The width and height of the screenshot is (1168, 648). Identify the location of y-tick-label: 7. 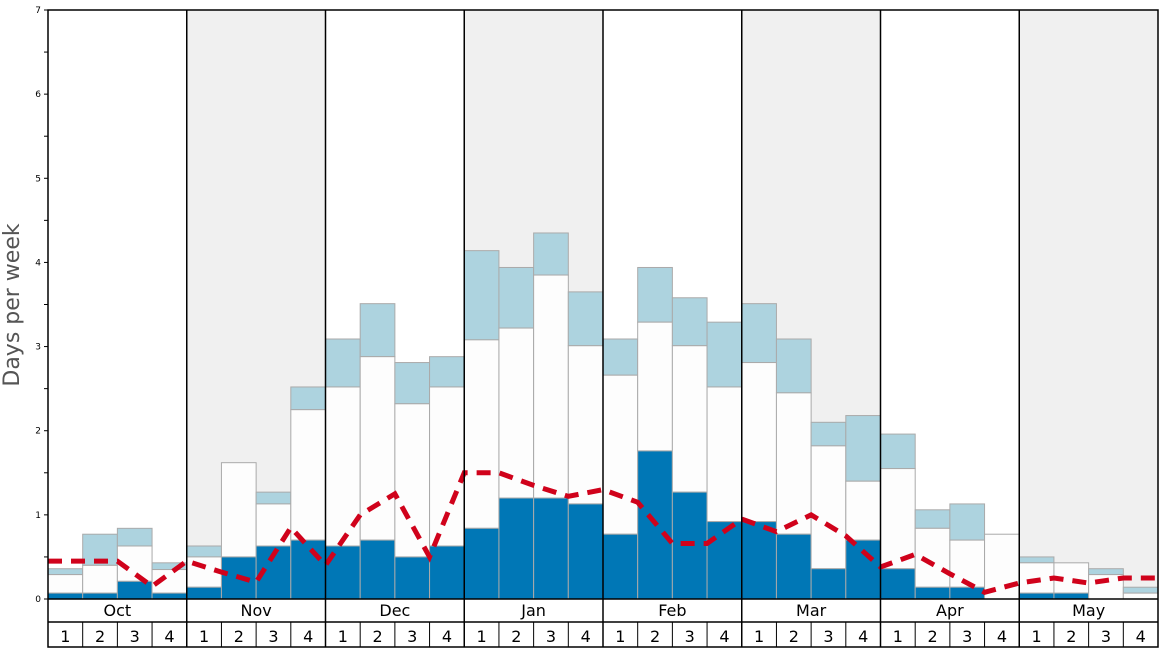
(38, 11).